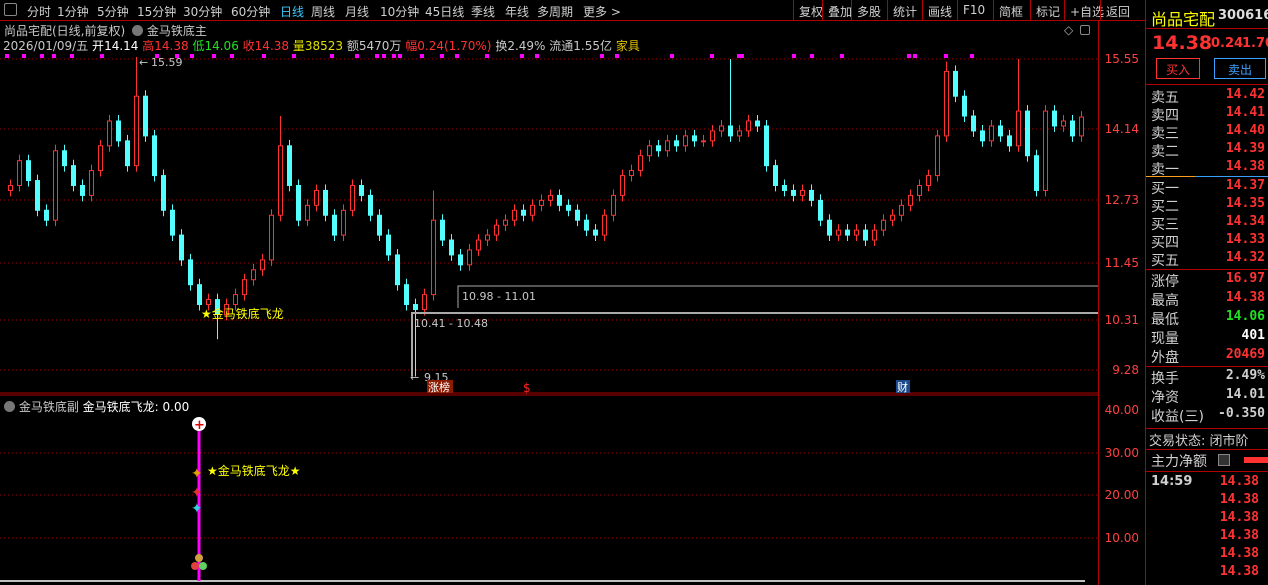  What do you see at coordinates (1165, 170) in the screenshot?
I see `quote-row-label: 卖一` at bounding box center [1165, 170].